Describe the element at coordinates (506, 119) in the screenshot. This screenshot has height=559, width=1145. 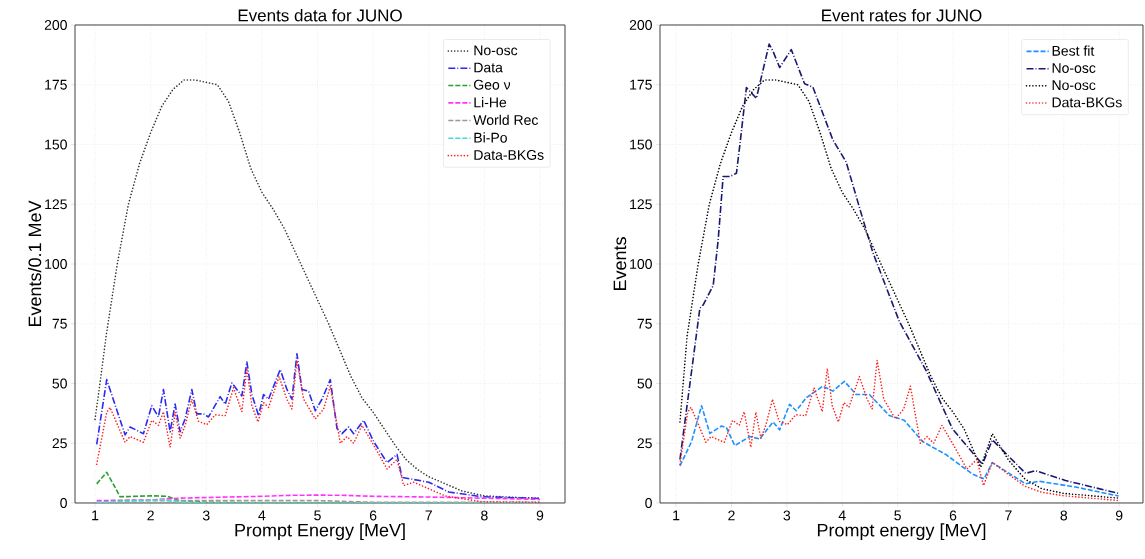
I see `legend-label: World Rec` at that location.